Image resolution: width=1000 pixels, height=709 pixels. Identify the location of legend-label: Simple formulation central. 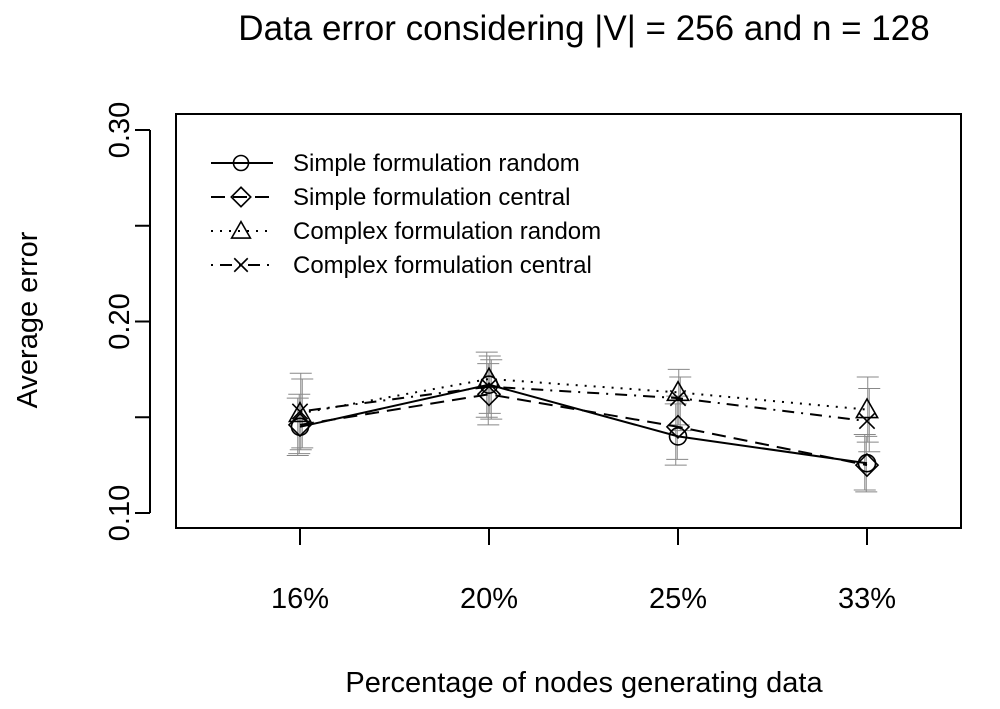
(431, 197).